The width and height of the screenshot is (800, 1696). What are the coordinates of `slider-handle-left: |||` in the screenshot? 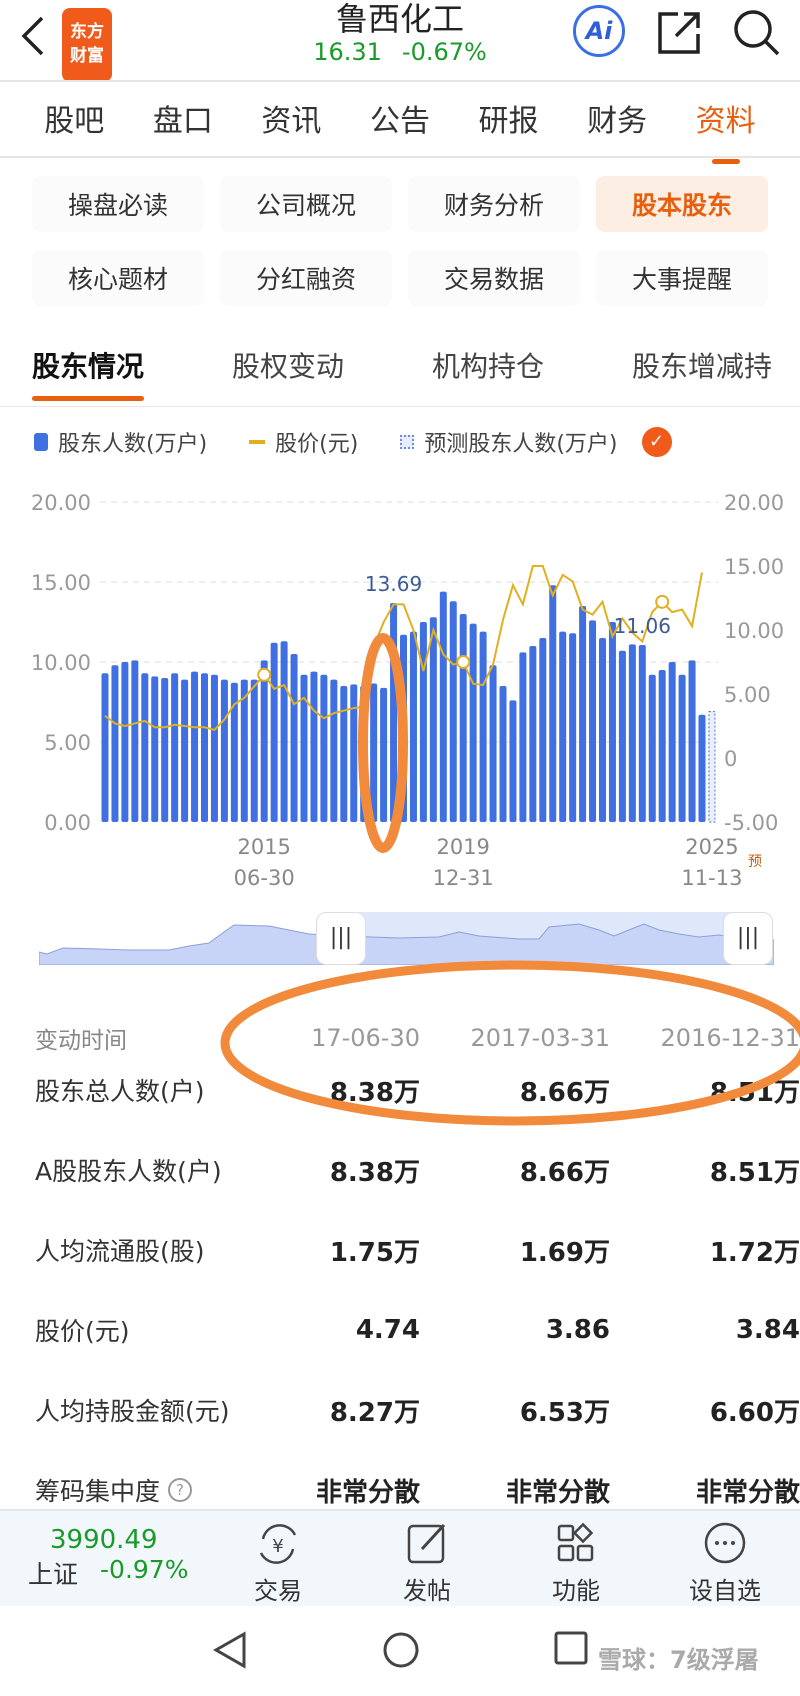 It's located at (341, 938).